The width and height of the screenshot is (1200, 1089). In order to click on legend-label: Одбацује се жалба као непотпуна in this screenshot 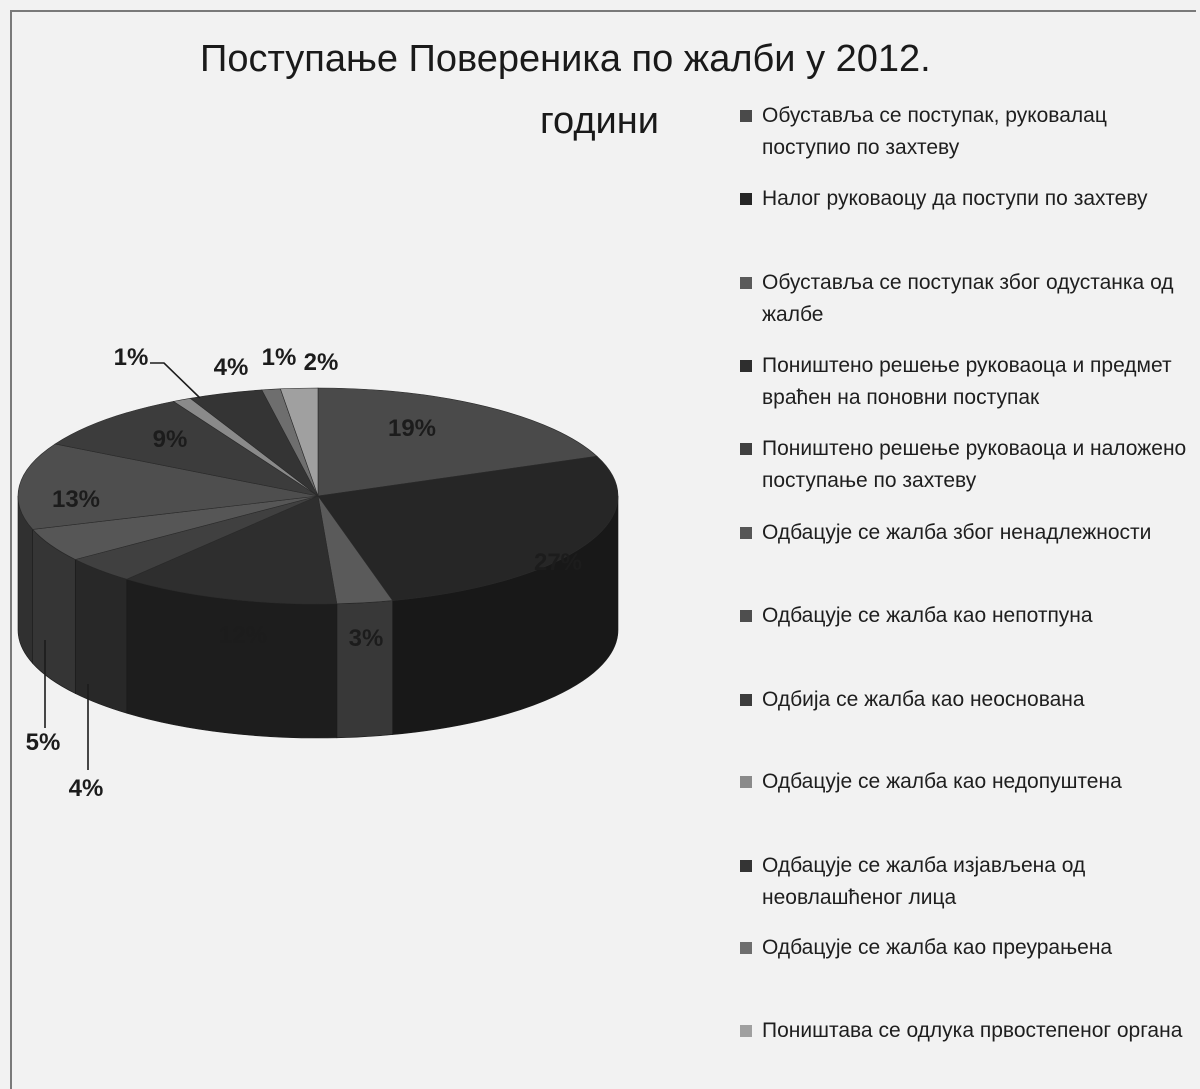, I will do `click(927, 615)`.